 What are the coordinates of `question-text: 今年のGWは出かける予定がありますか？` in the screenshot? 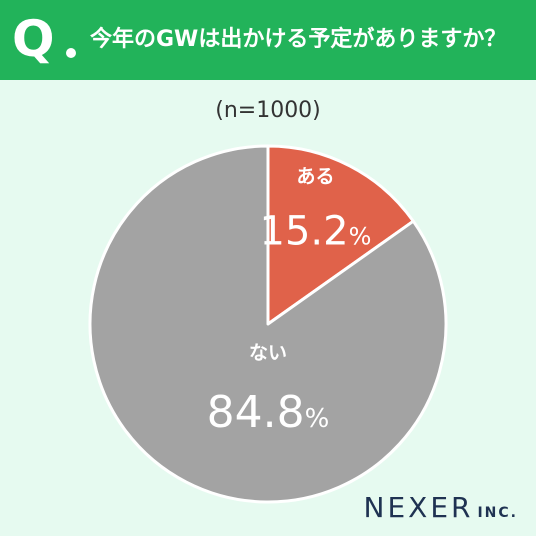 It's located at (298, 39).